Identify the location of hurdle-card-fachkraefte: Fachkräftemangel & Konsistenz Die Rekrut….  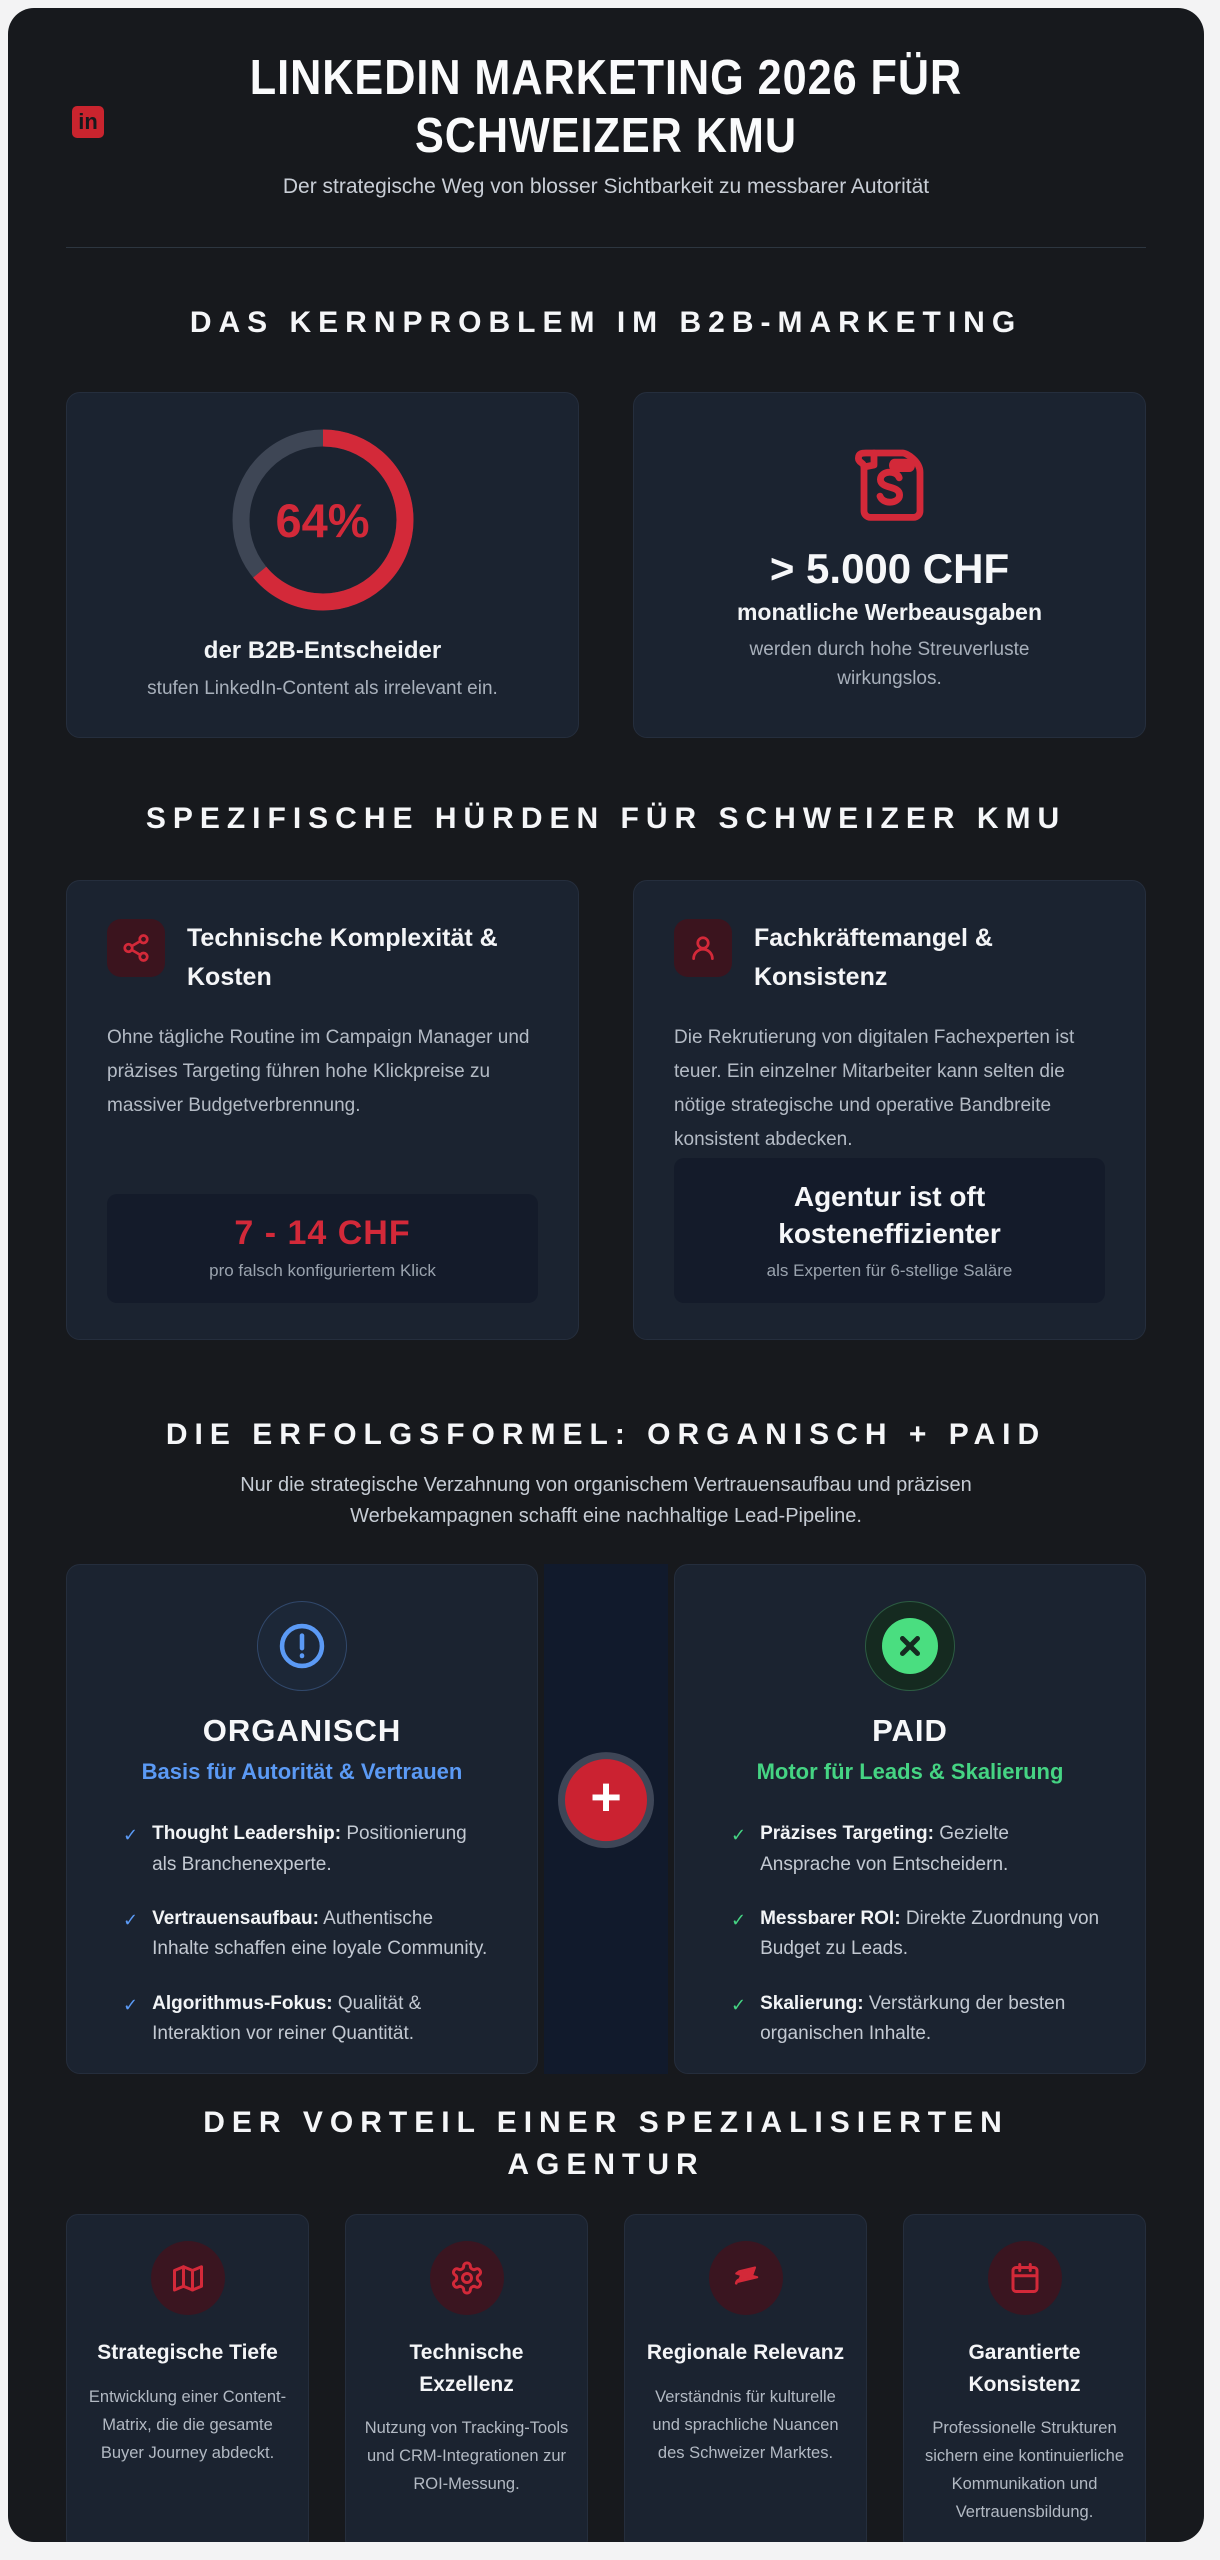
(889, 1110).